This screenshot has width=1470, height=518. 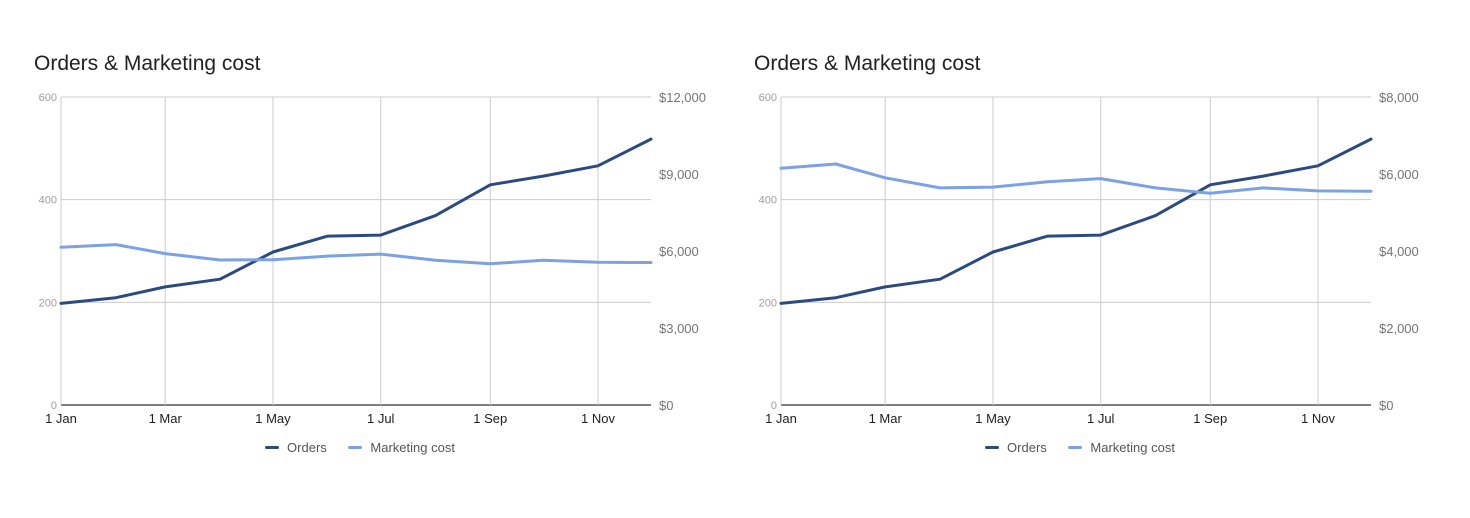 What do you see at coordinates (1399, 328) in the screenshot?
I see `y-right-tick-label: $2,000` at bounding box center [1399, 328].